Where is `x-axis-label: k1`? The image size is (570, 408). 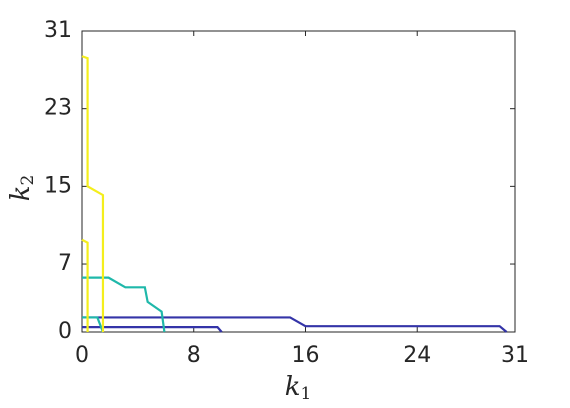 x-axis-label: k1 is located at coordinates (298, 388).